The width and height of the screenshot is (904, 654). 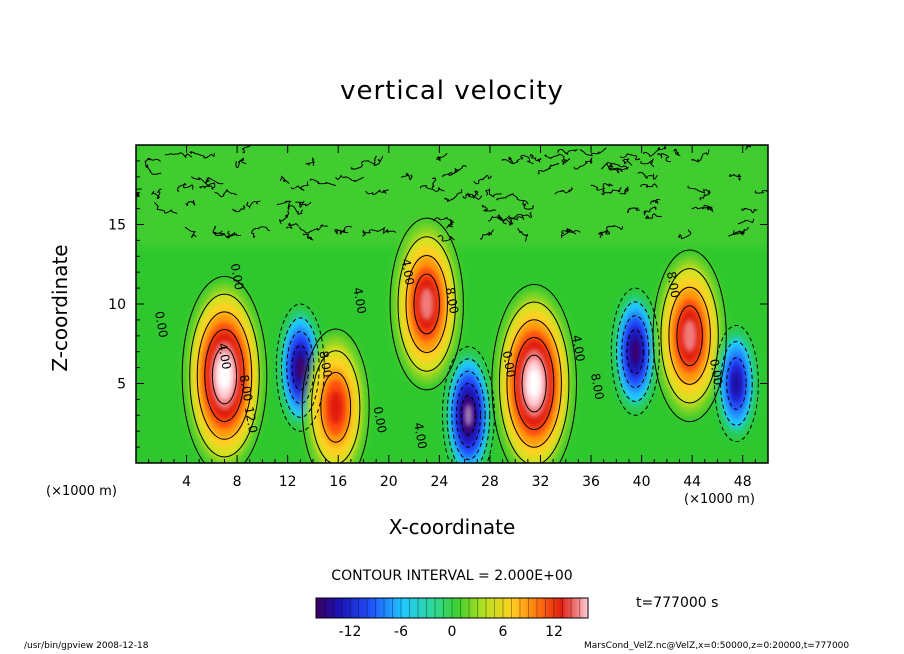 I want to click on contour-label-4: 0.00, so click(x=237, y=276).